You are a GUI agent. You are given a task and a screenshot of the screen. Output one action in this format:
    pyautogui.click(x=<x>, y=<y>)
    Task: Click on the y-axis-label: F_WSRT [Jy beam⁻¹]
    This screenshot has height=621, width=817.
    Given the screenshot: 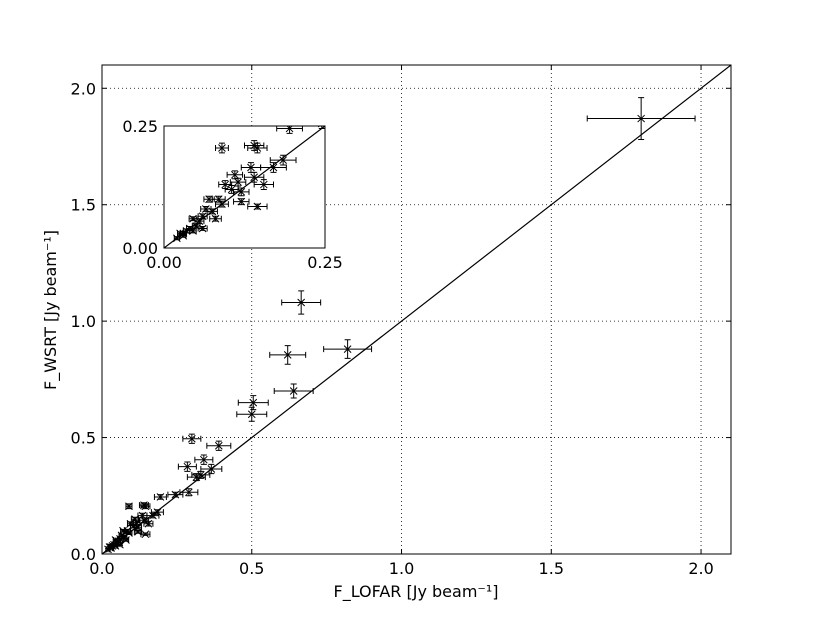 What is the action you would take?
    pyautogui.click(x=51, y=310)
    